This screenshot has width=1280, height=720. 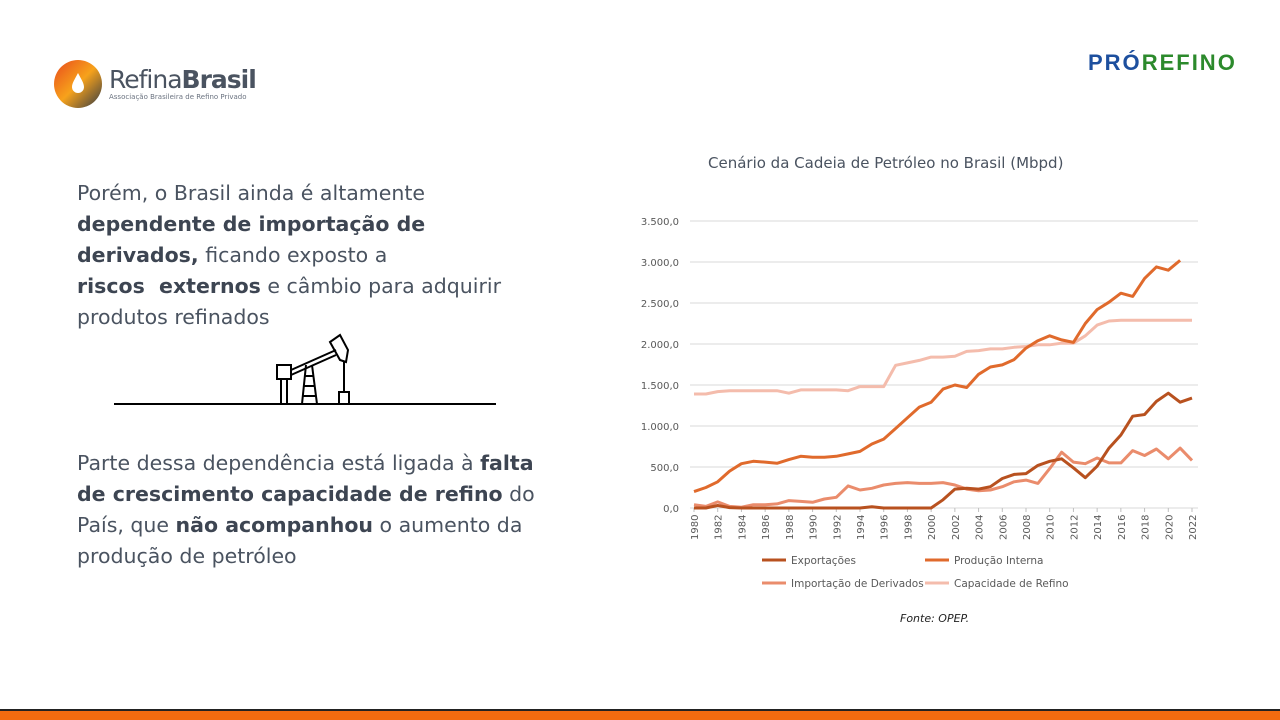 I want to click on legend-label: Capacidade de Refino, so click(x=1011, y=584).